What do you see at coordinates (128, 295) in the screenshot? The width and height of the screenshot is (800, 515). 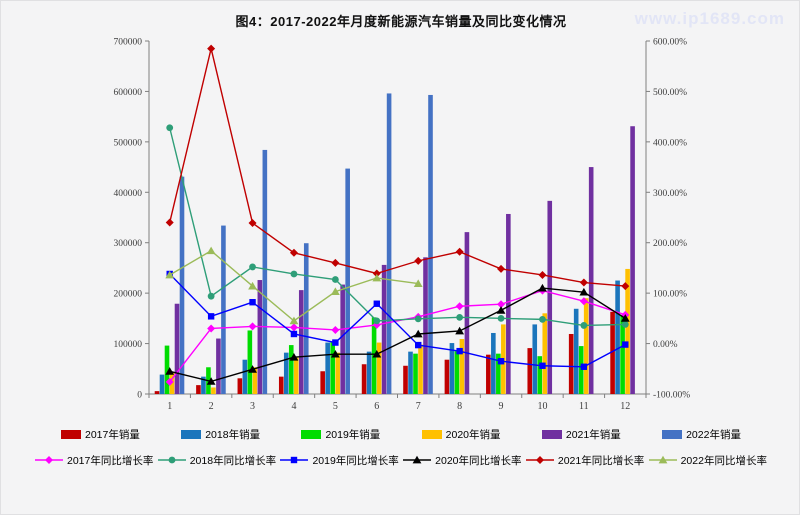 I see `svg-text: 200000` at bounding box center [128, 295].